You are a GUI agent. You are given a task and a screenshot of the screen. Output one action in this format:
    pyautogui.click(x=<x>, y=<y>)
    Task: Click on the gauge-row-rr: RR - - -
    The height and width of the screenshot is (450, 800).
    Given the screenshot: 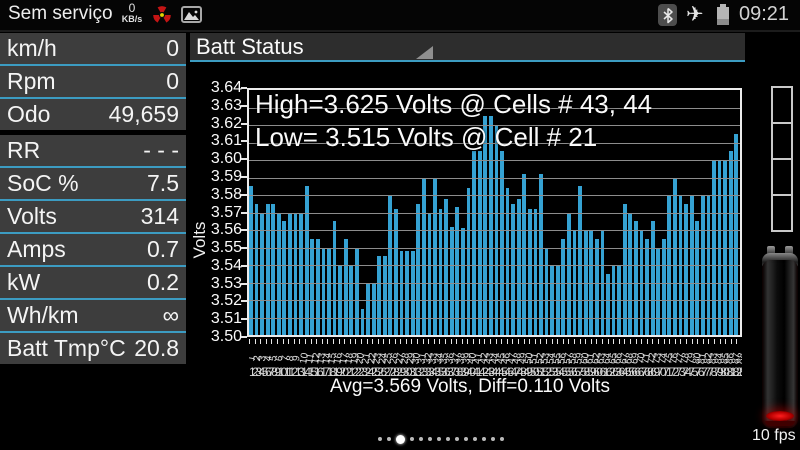 What is the action you would take?
    pyautogui.click(x=93, y=151)
    